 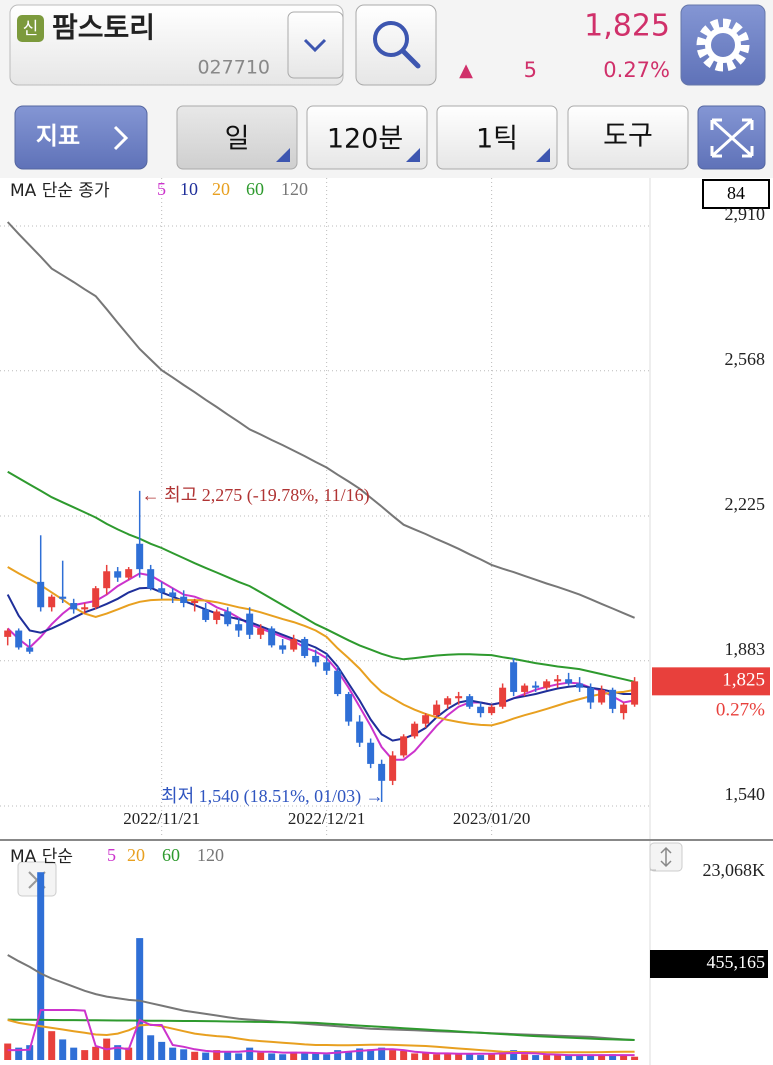 What do you see at coordinates (743, 680) in the screenshot?
I see `price-tag-label: 1,825` at bounding box center [743, 680].